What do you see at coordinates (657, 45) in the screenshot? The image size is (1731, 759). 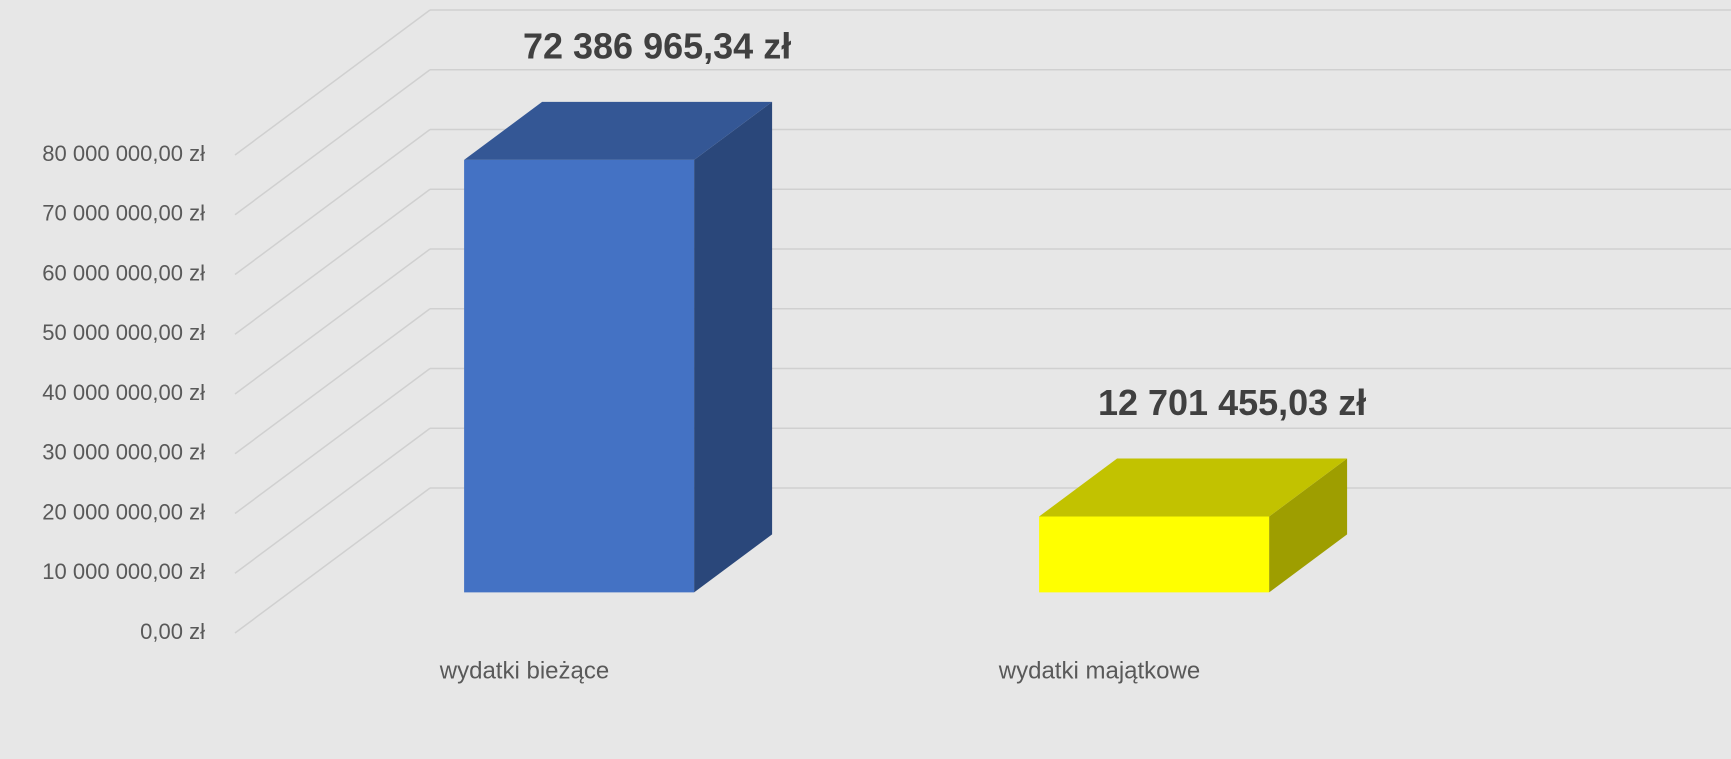 I see `value-label: 72 386 965,34 zł` at bounding box center [657, 45].